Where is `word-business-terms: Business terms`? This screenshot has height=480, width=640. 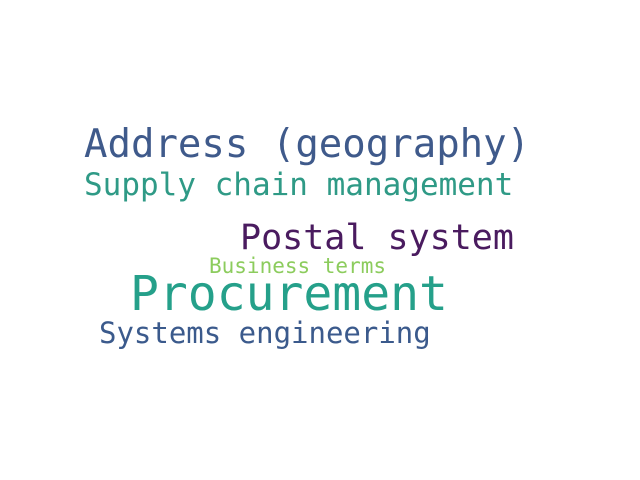 word-business-terms: Business terms is located at coordinates (298, 266).